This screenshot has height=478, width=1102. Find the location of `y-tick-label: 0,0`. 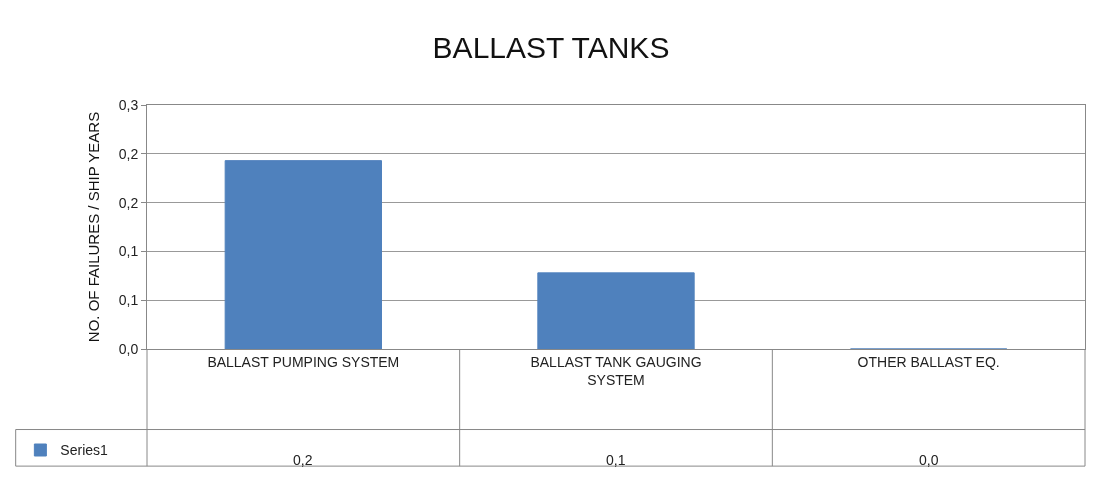

y-tick-label: 0,0 is located at coordinates (128, 348).